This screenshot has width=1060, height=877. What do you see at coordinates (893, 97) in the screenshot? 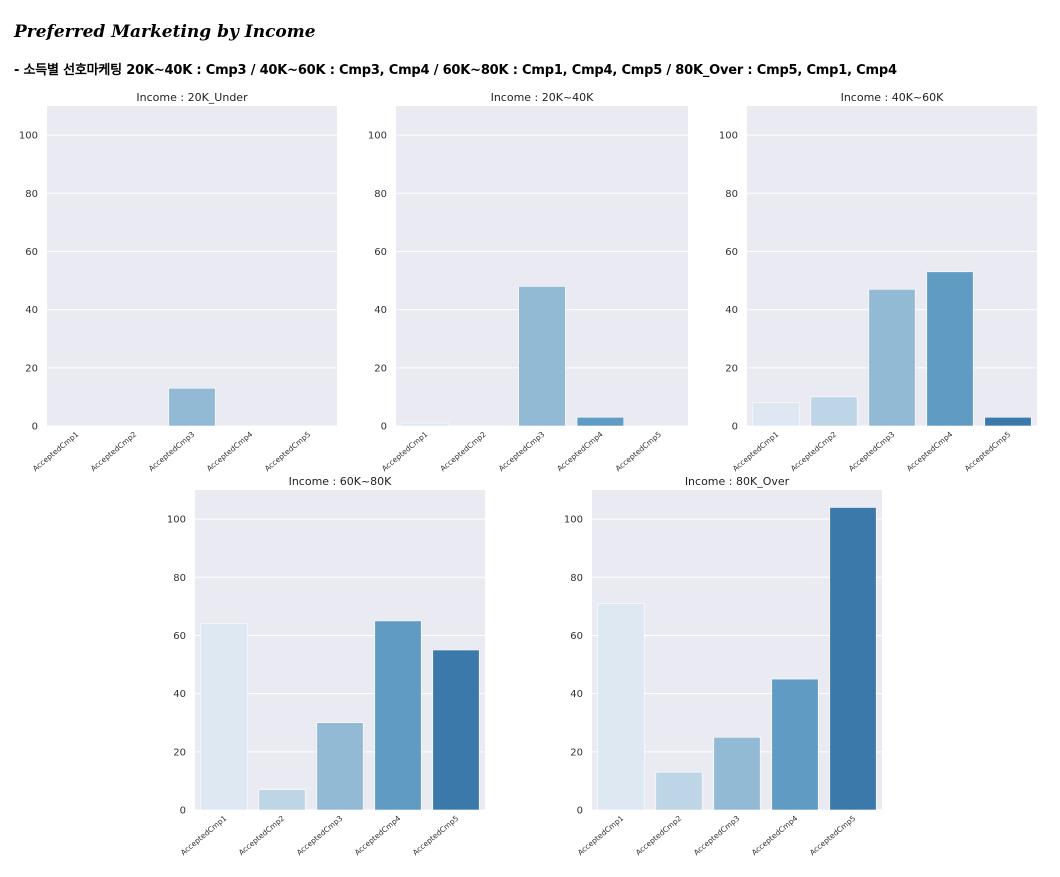
I see `panel-title: Income : 40K~60K` at bounding box center [893, 97].